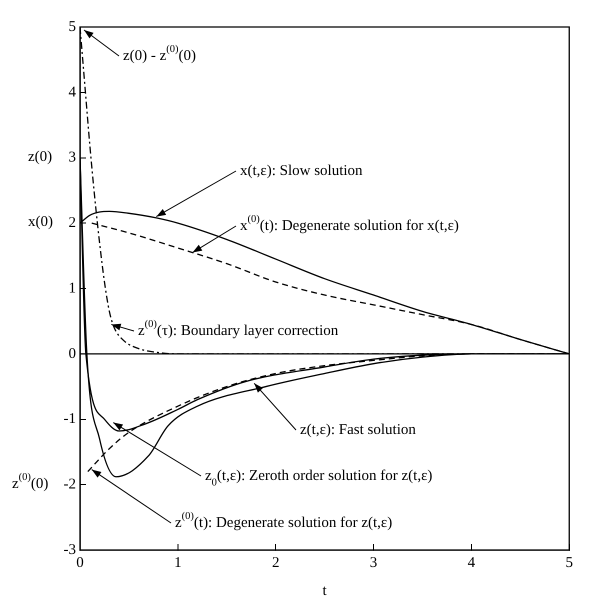  What do you see at coordinates (276, 562) in the screenshot?
I see `x-tick-label: 2` at bounding box center [276, 562].